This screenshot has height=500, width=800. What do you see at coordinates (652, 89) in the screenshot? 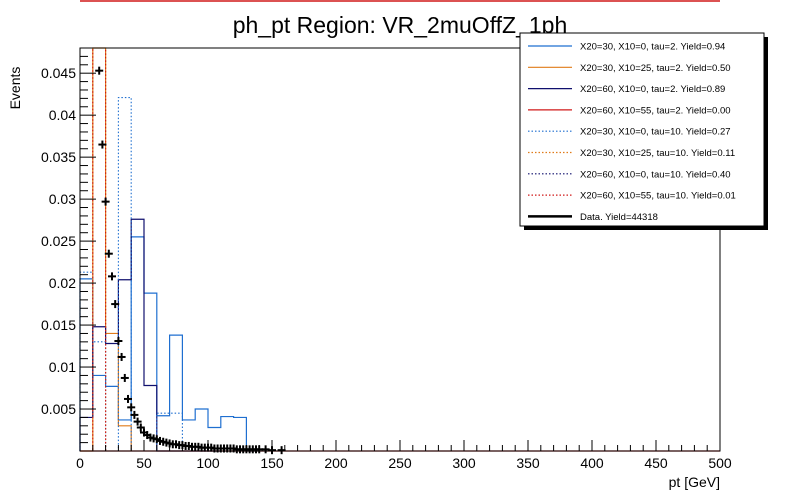
I see `legend-label-2: X20=60, X10=0, tau=2. Yield=0.89` at bounding box center [652, 89].